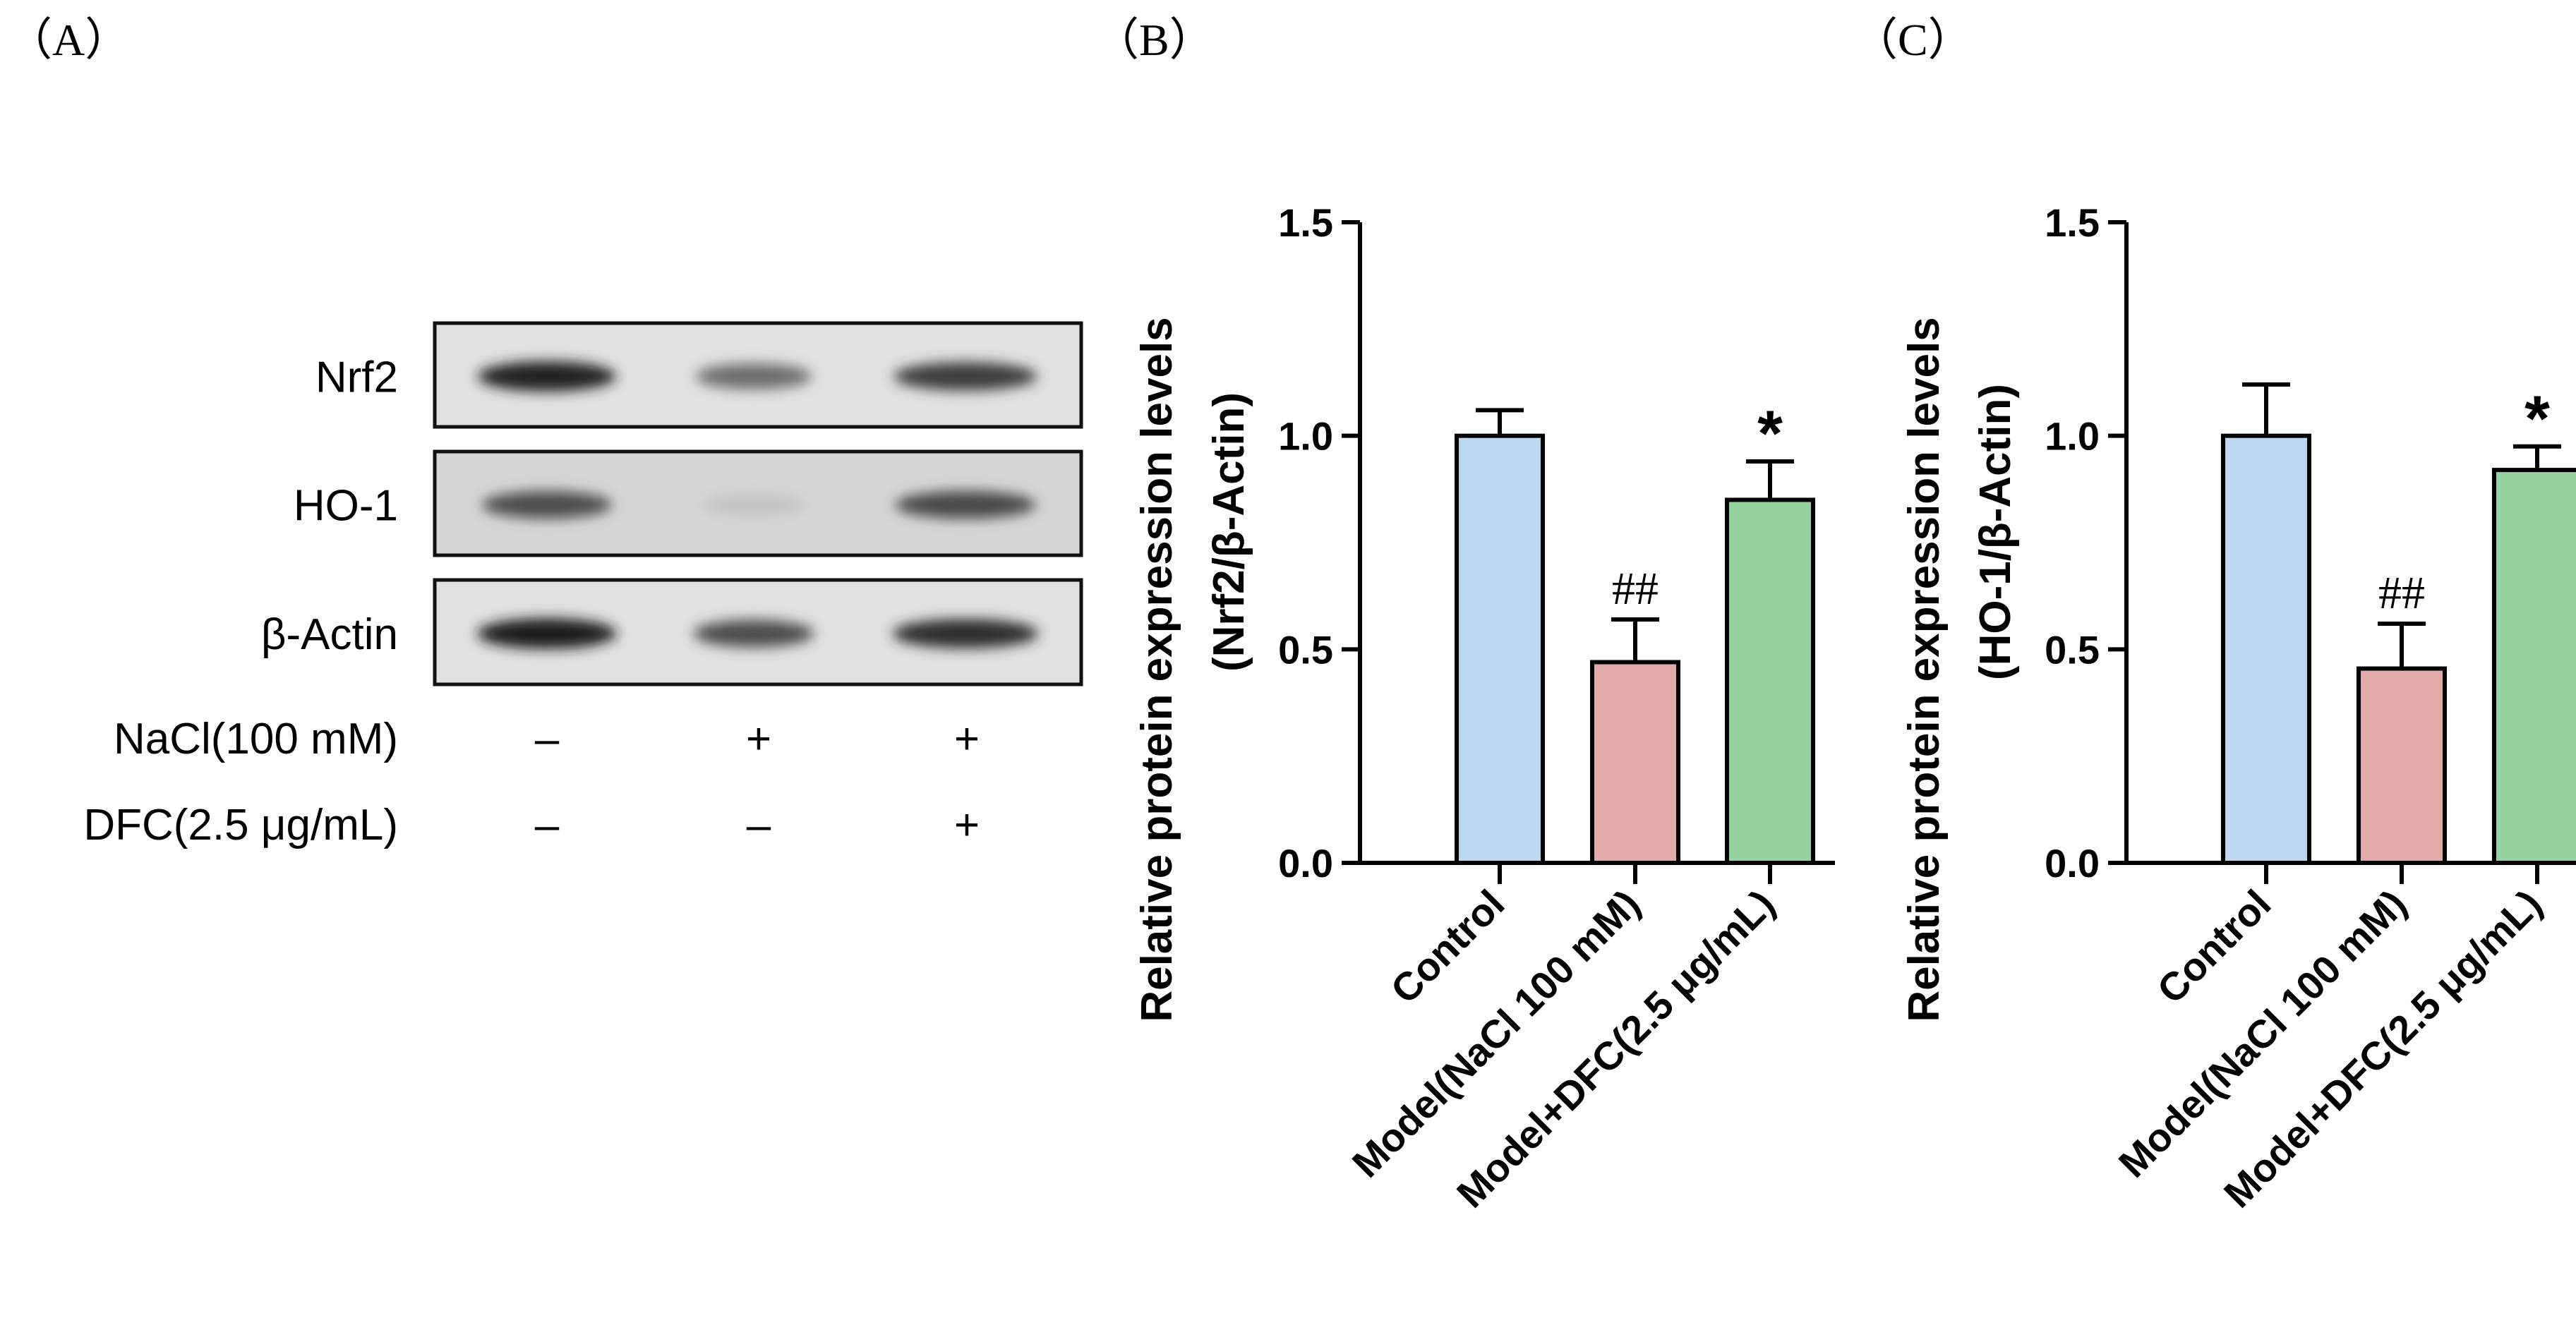  Describe the element at coordinates (672, 632) in the screenshot. I see `blot-row: β-Actin` at that location.